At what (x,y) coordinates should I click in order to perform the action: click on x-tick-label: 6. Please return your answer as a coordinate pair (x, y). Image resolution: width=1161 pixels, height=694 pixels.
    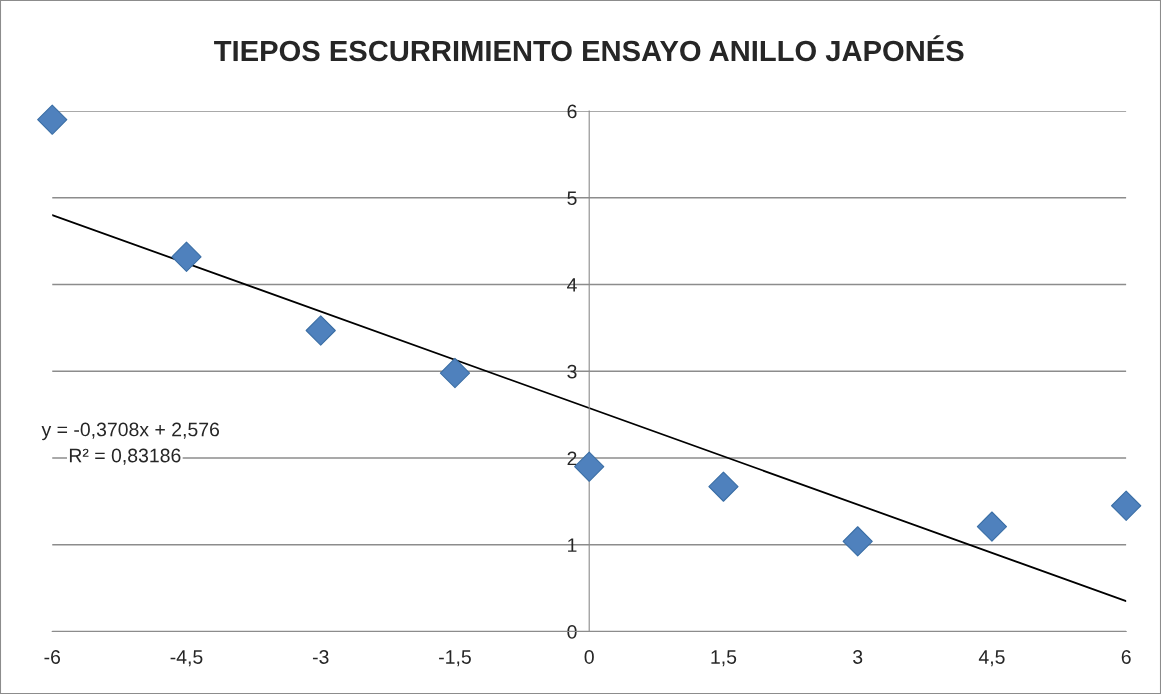
    Looking at the image, I should click on (1126, 657).